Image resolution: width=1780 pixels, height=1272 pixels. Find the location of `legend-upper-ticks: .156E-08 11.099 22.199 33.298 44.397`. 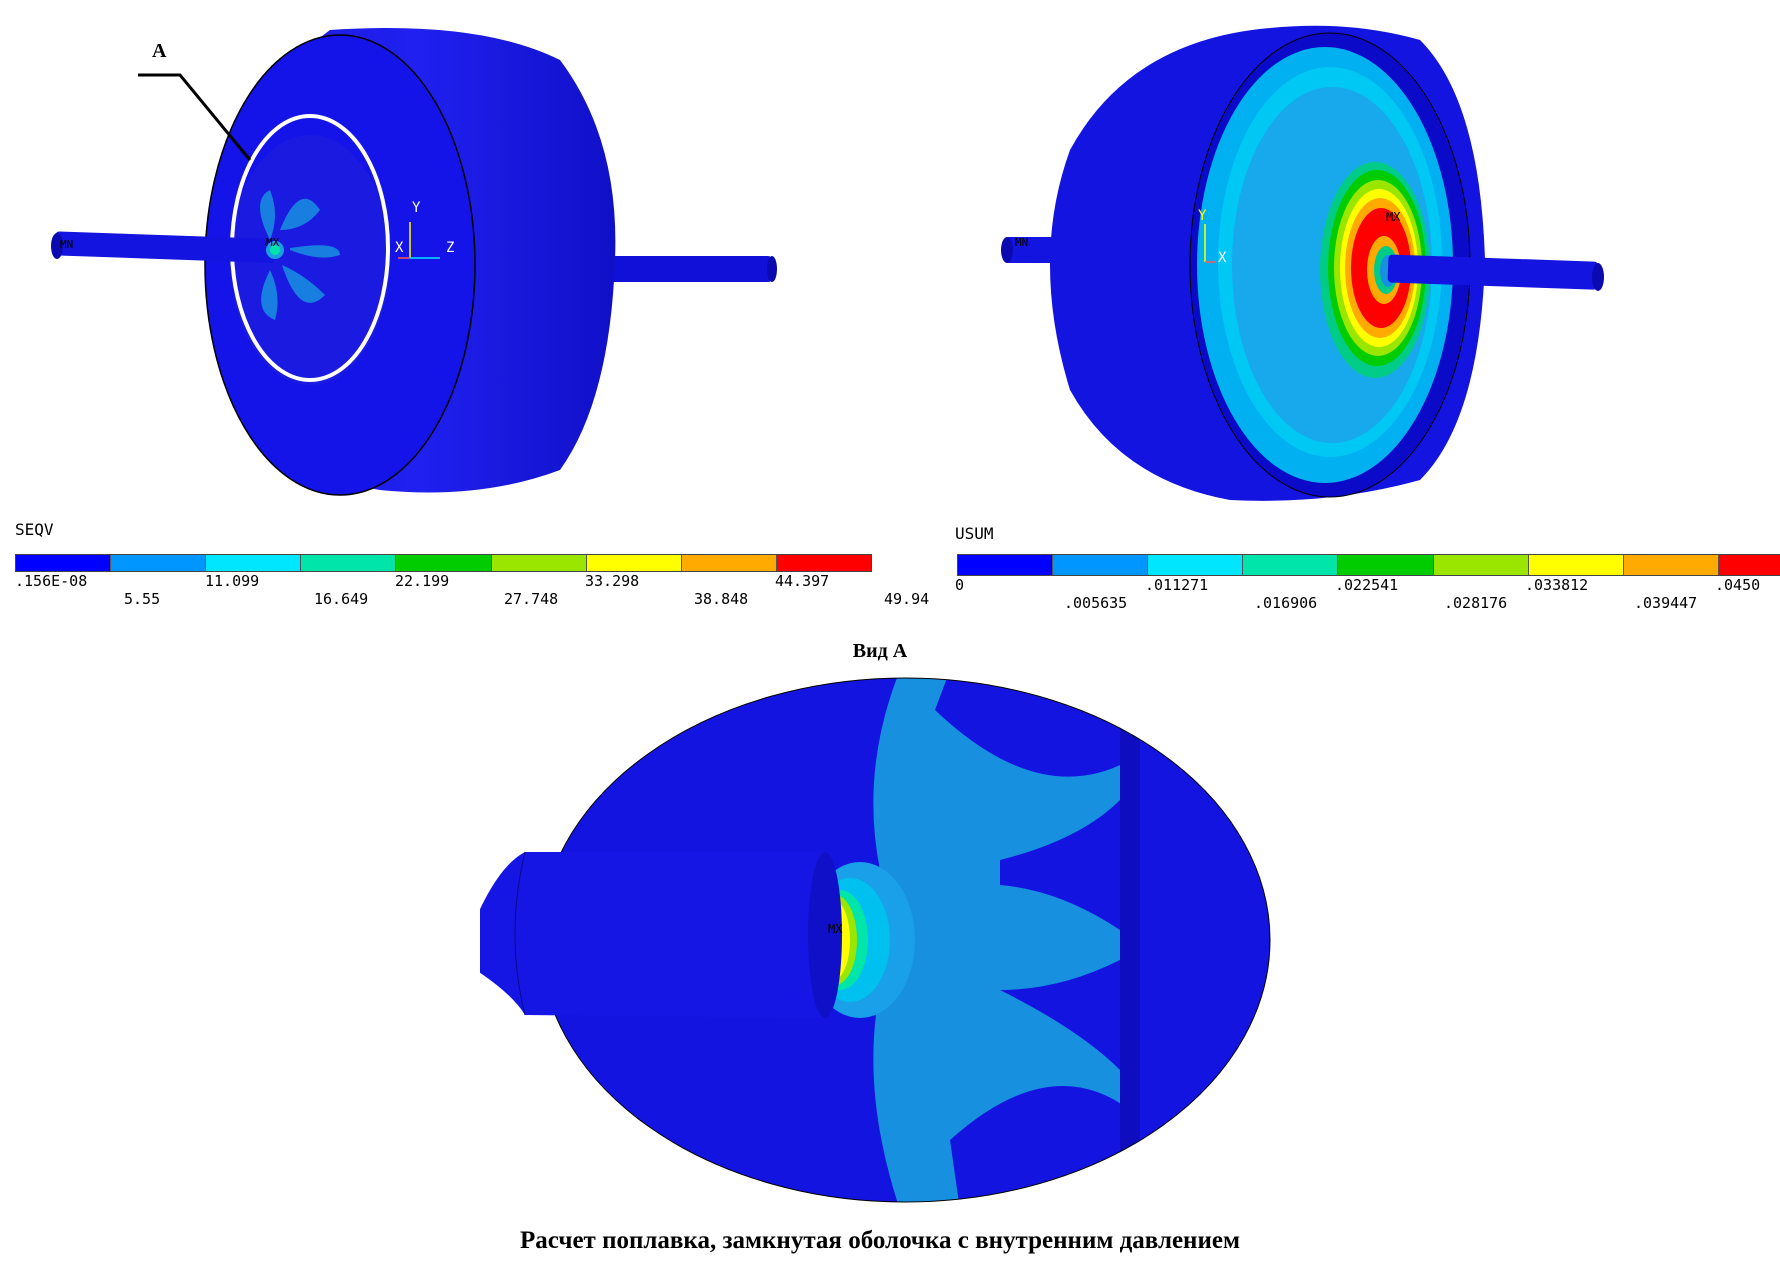

legend-upper-ticks: .156E-08 11.099 22.199 33.298 44.397 is located at coordinates (465, 581).